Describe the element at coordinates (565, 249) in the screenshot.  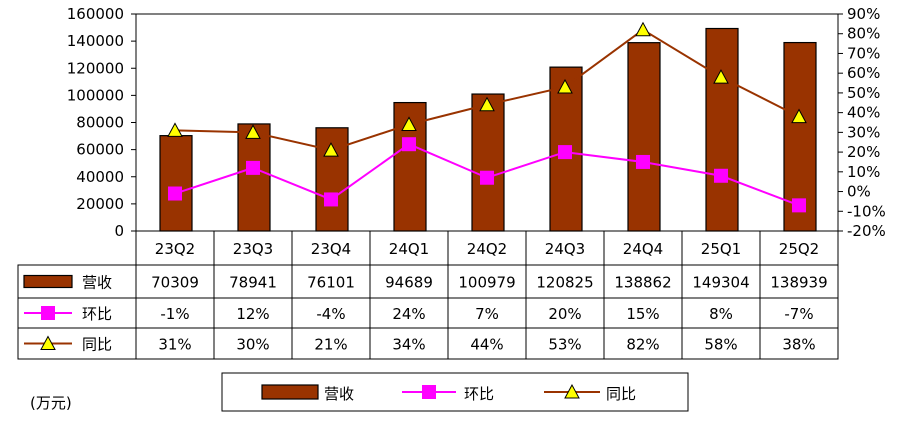
I see `category-label: 24Q3` at that location.